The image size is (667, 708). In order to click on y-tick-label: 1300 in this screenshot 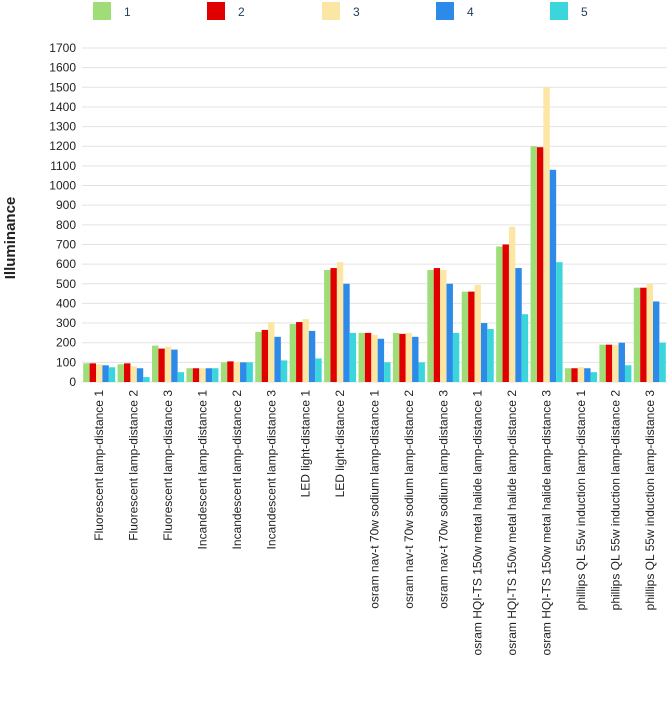, I will do `click(62, 127)`.